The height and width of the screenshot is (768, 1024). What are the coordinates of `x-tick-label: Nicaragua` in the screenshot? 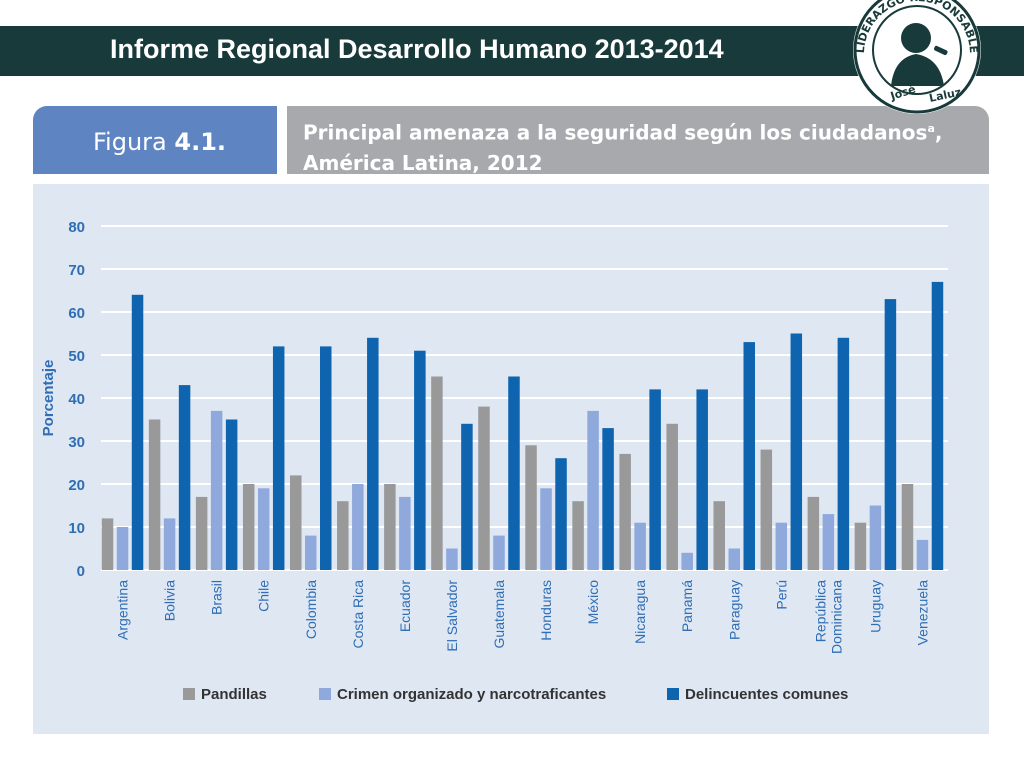 It's located at (640, 612).